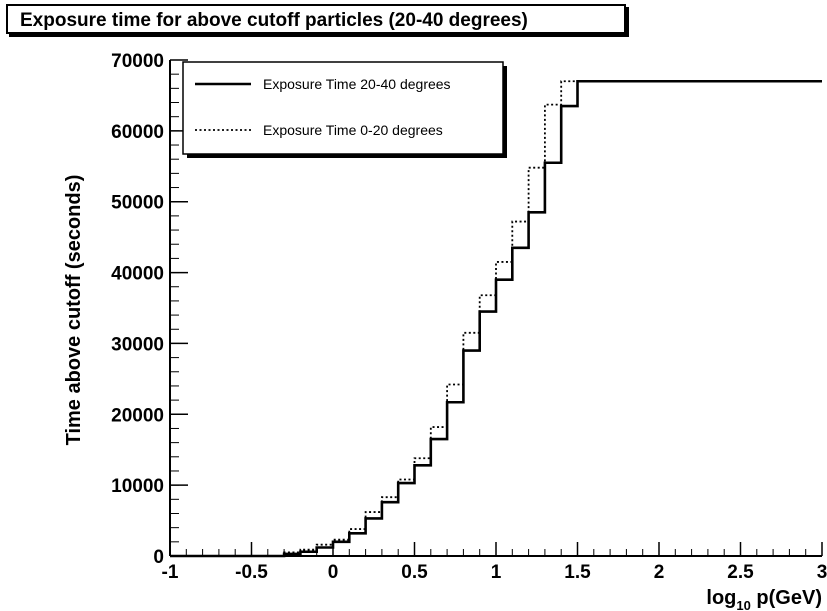  What do you see at coordinates (577, 572) in the screenshot?
I see `x-tick-label: 1.5` at bounding box center [577, 572].